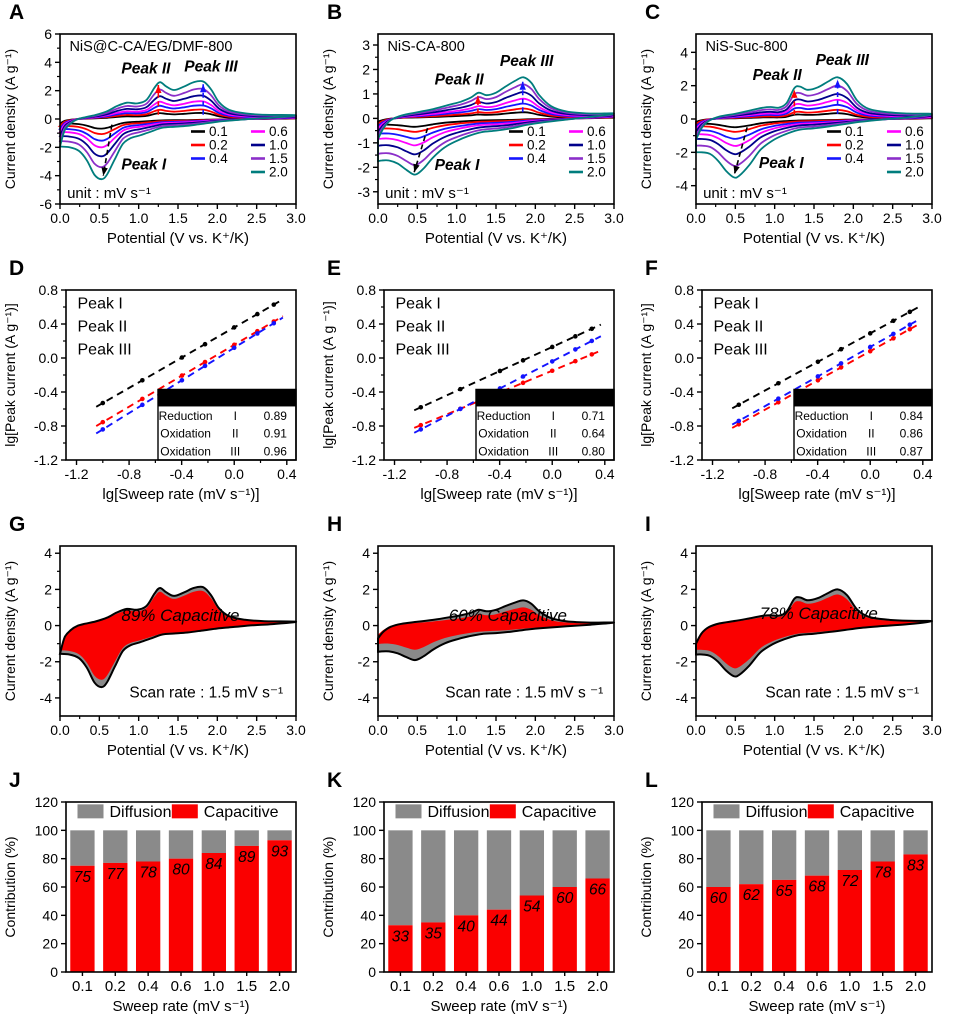 This screenshot has width=955, height=1025. What do you see at coordinates (739, 327) in the screenshot?
I see `svg-text: Peak II` at bounding box center [739, 327].